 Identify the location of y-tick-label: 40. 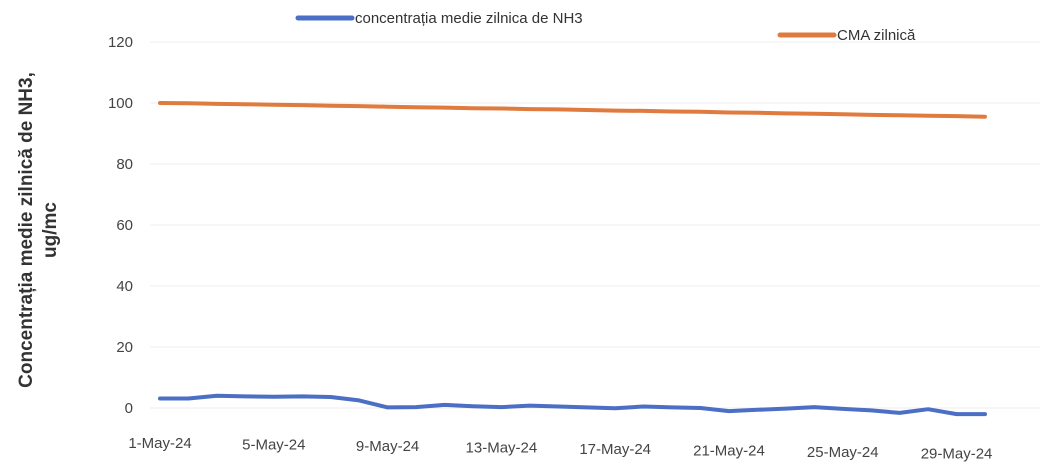
(124, 286).